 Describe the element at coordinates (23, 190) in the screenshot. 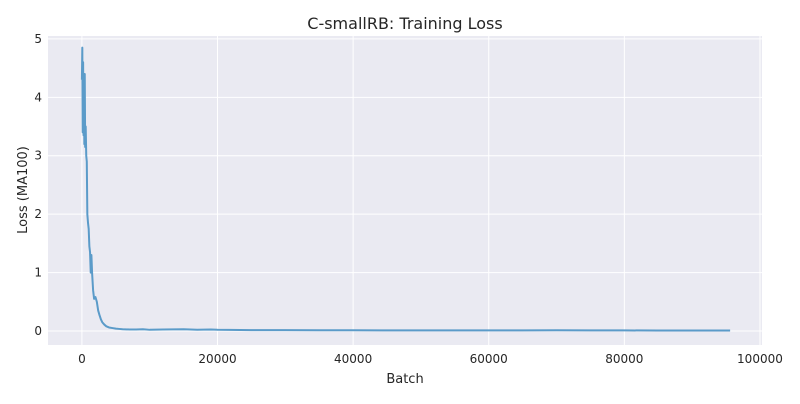

I see `y-axis-label: Loss (MA100)` at that location.